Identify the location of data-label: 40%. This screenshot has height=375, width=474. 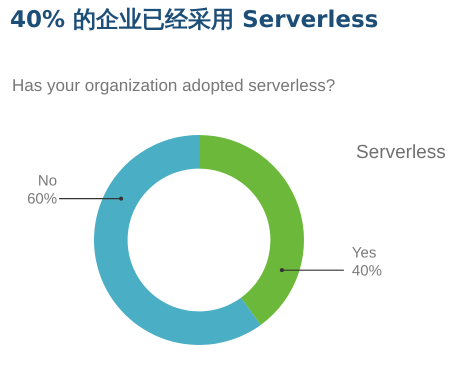
(367, 271).